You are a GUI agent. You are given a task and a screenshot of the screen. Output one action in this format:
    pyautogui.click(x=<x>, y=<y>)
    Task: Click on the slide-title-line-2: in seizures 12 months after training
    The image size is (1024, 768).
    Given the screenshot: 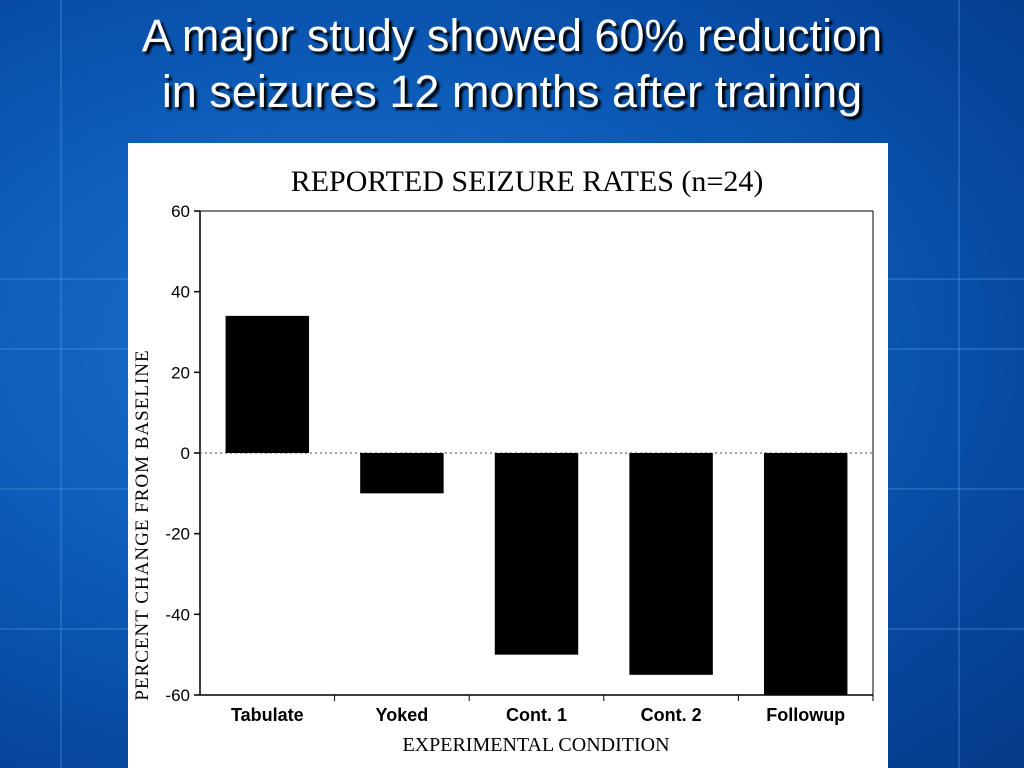 What is the action you would take?
    pyautogui.click(x=512, y=91)
    